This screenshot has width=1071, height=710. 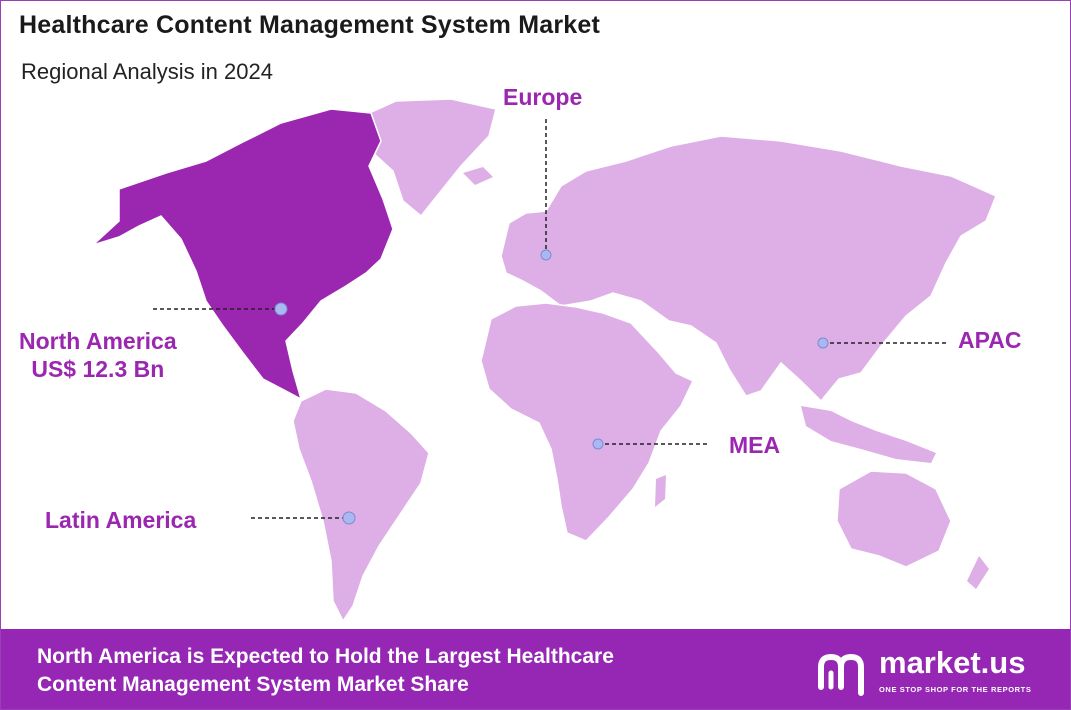 I want to click on europe-marker, so click(x=546, y=255).